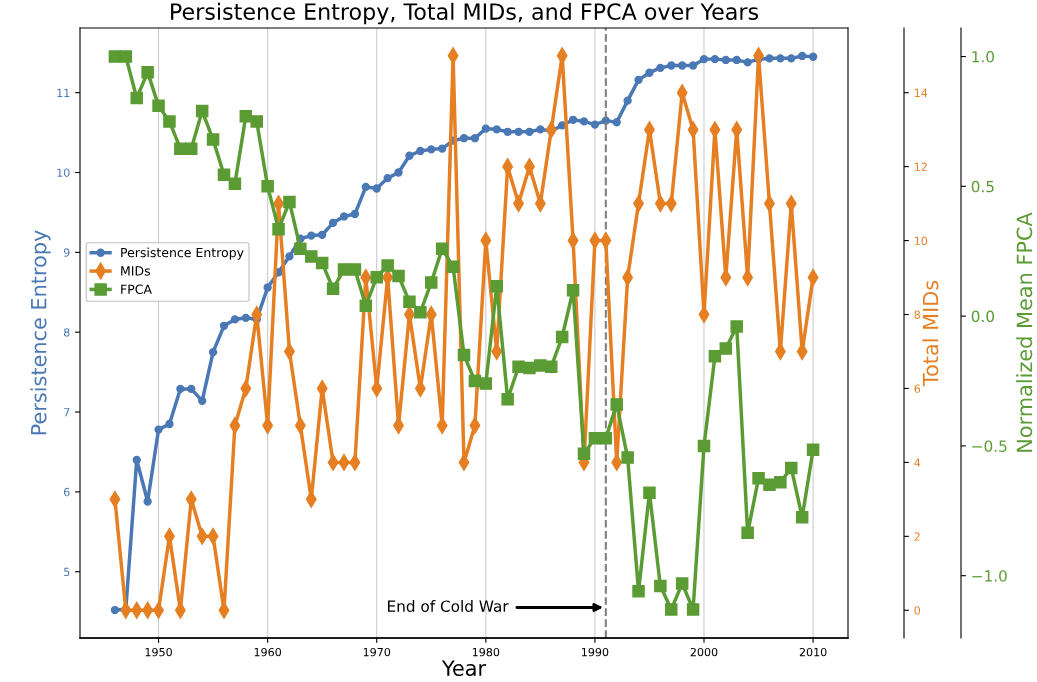 Image resolution: width=1037 pixels, height=682 pixels. Describe the element at coordinates (136, 289) in the screenshot. I see `legend-label: FPCA` at that location.